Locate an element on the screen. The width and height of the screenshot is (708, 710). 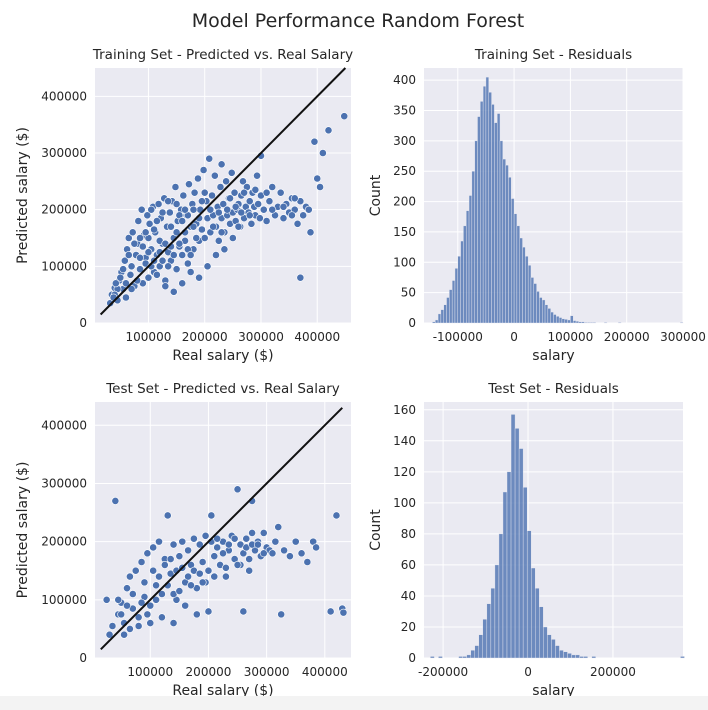
y-tick-label: 80 is located at coordinates (408, 534).